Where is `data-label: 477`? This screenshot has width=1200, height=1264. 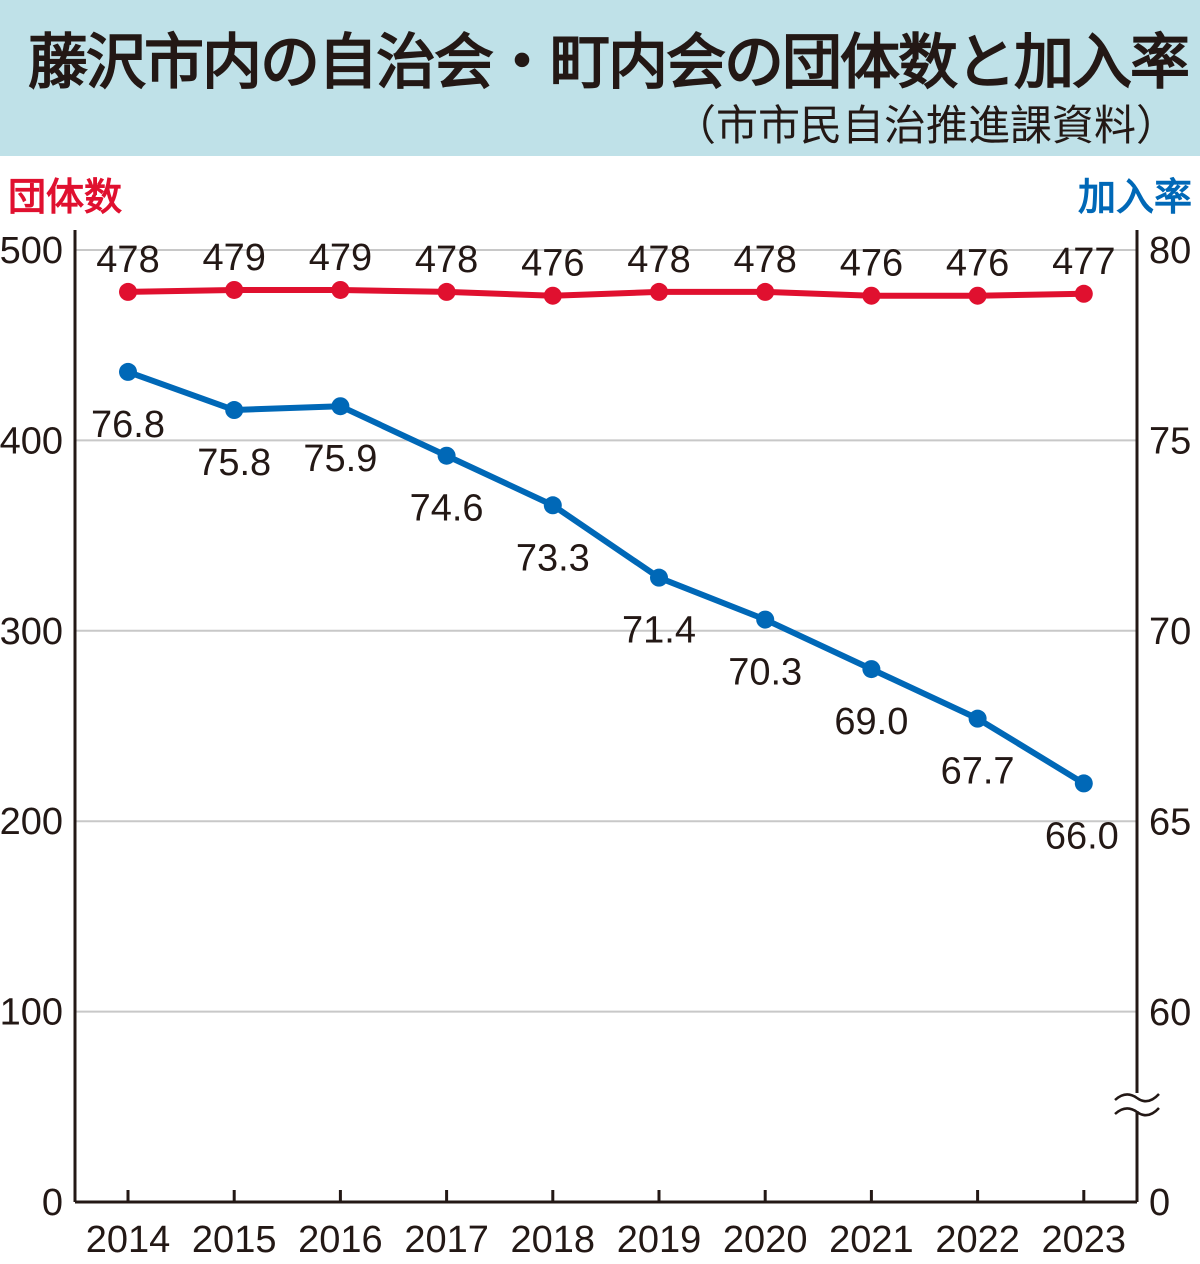
data-label: 477 is located at coordinates (1083, 262).